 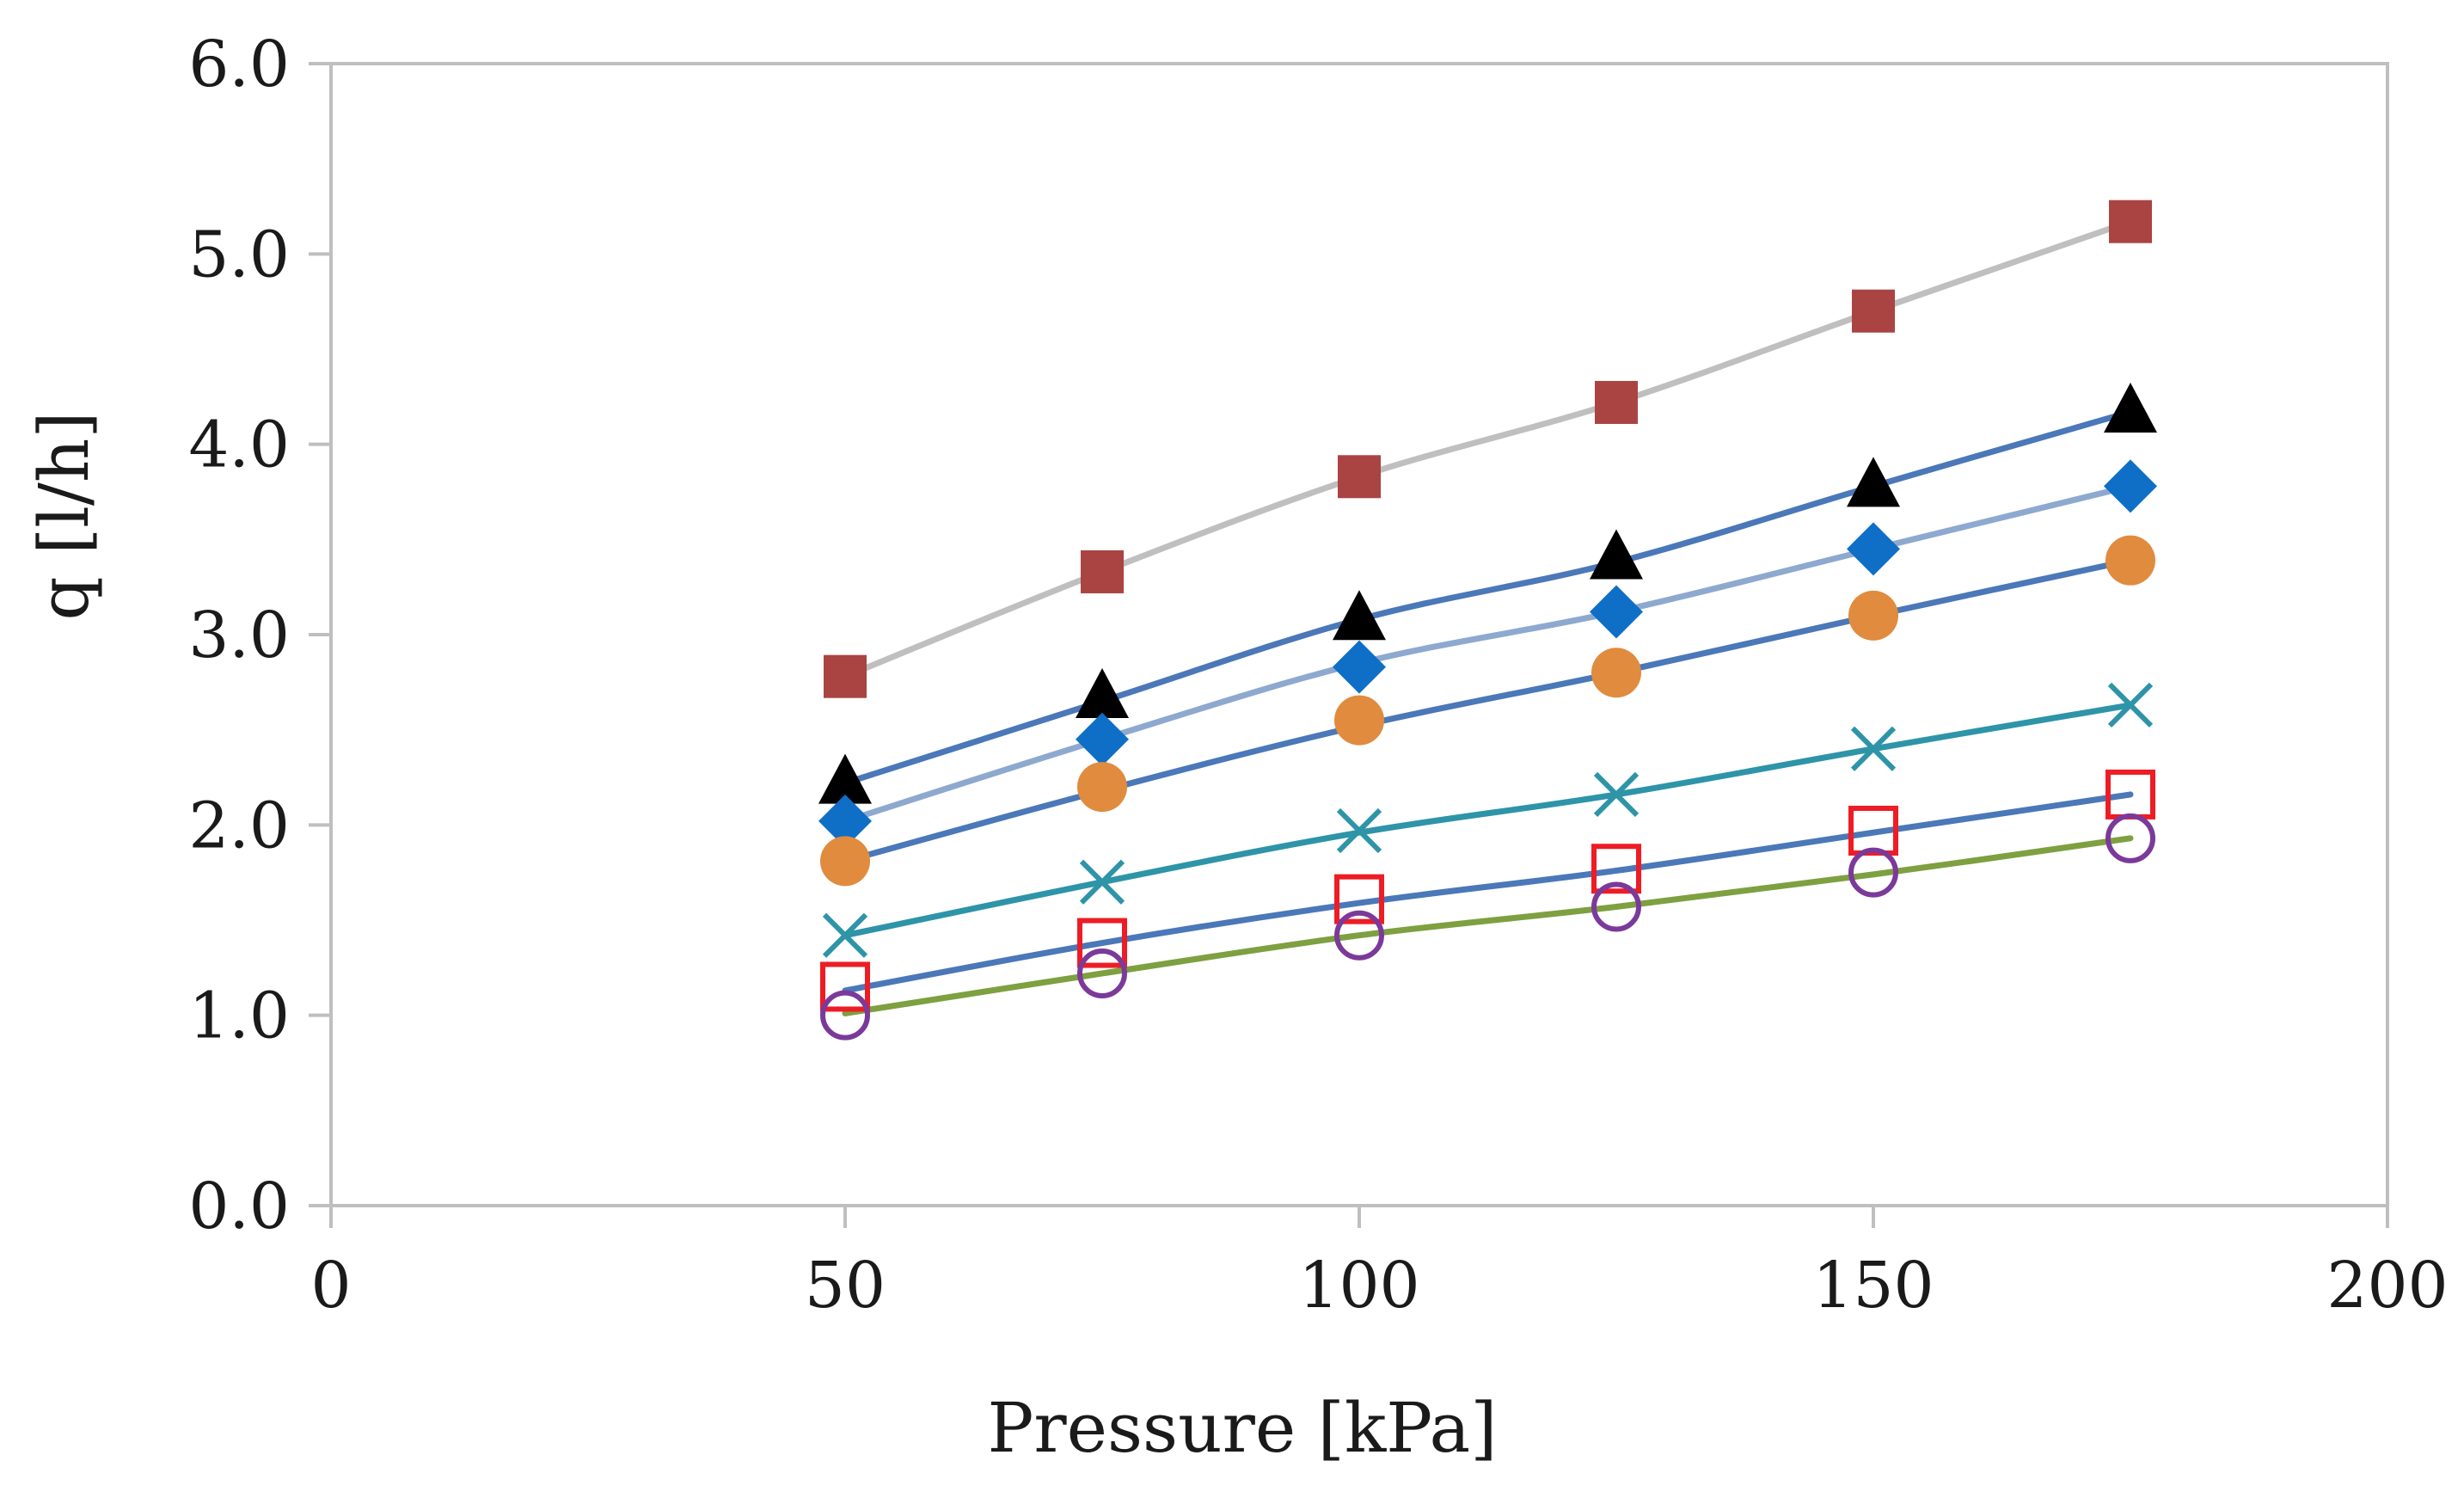 I want to click on series-cross-fit-line, so click(x=1488, y=820).